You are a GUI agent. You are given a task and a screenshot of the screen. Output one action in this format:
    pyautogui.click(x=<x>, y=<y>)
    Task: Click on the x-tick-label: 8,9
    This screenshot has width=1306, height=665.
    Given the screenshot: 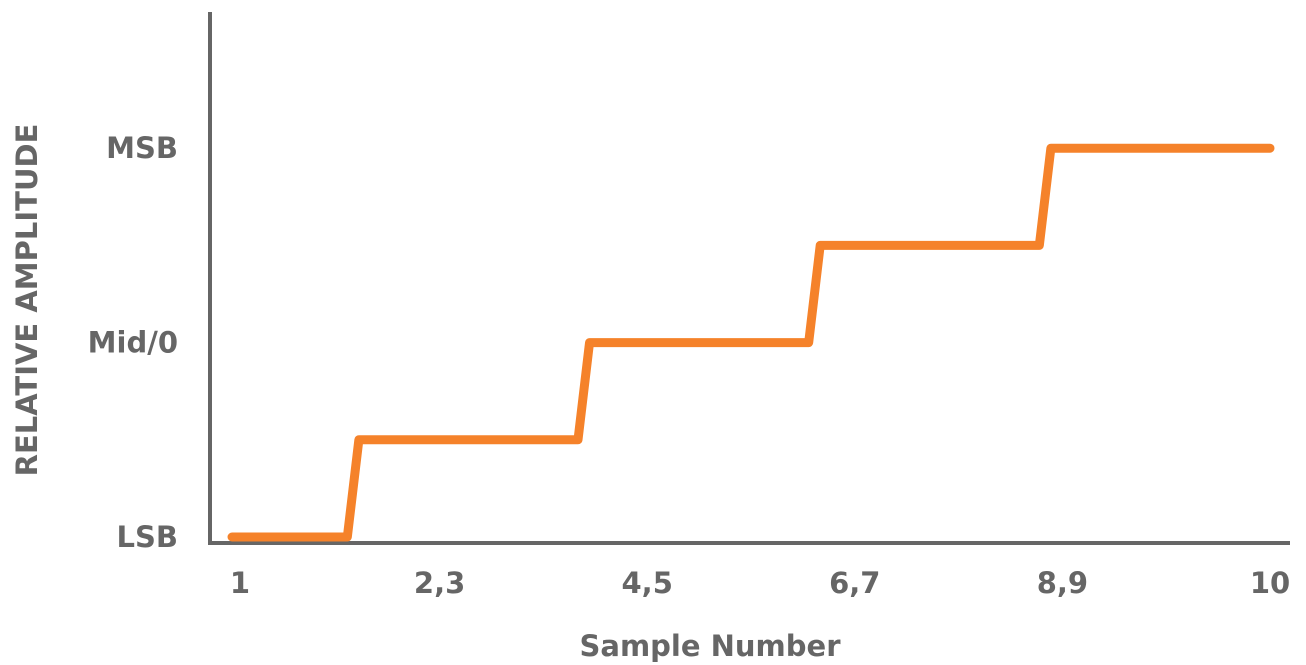 What is the action you would take?
    pyautogui.click(x=1062, y=583)
    